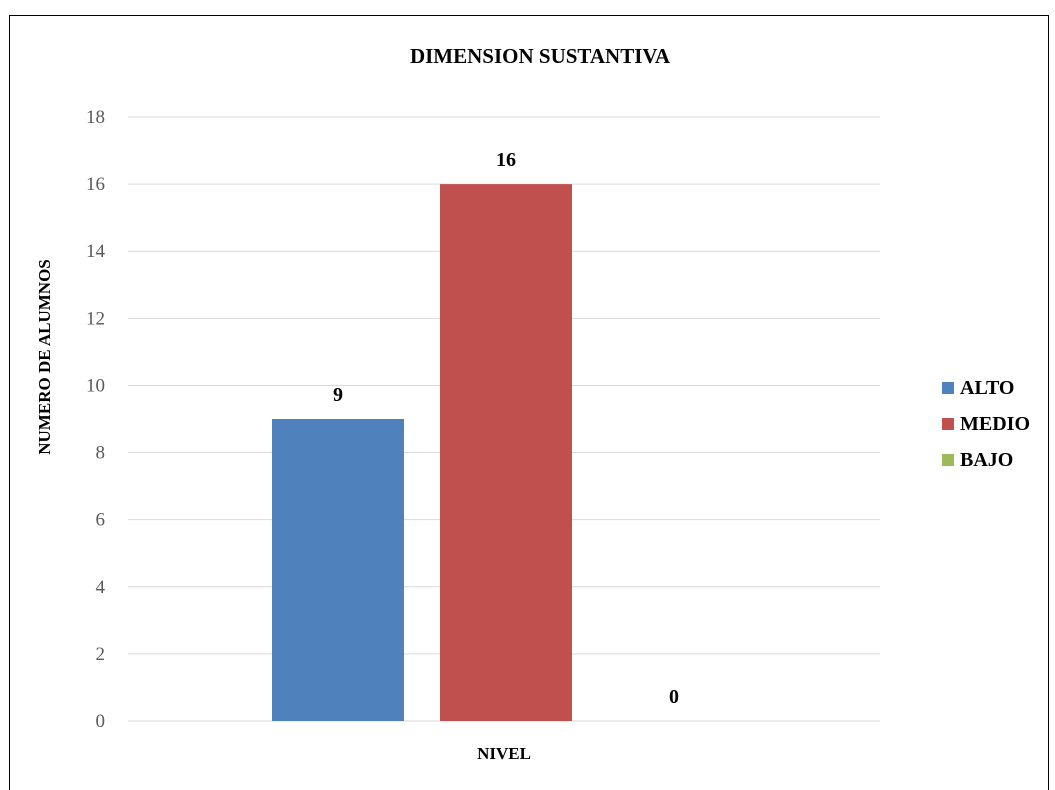 The width and height of the screenshot is (1055, 790). I want to click on y-tick-label: 8, so click(101, 453).